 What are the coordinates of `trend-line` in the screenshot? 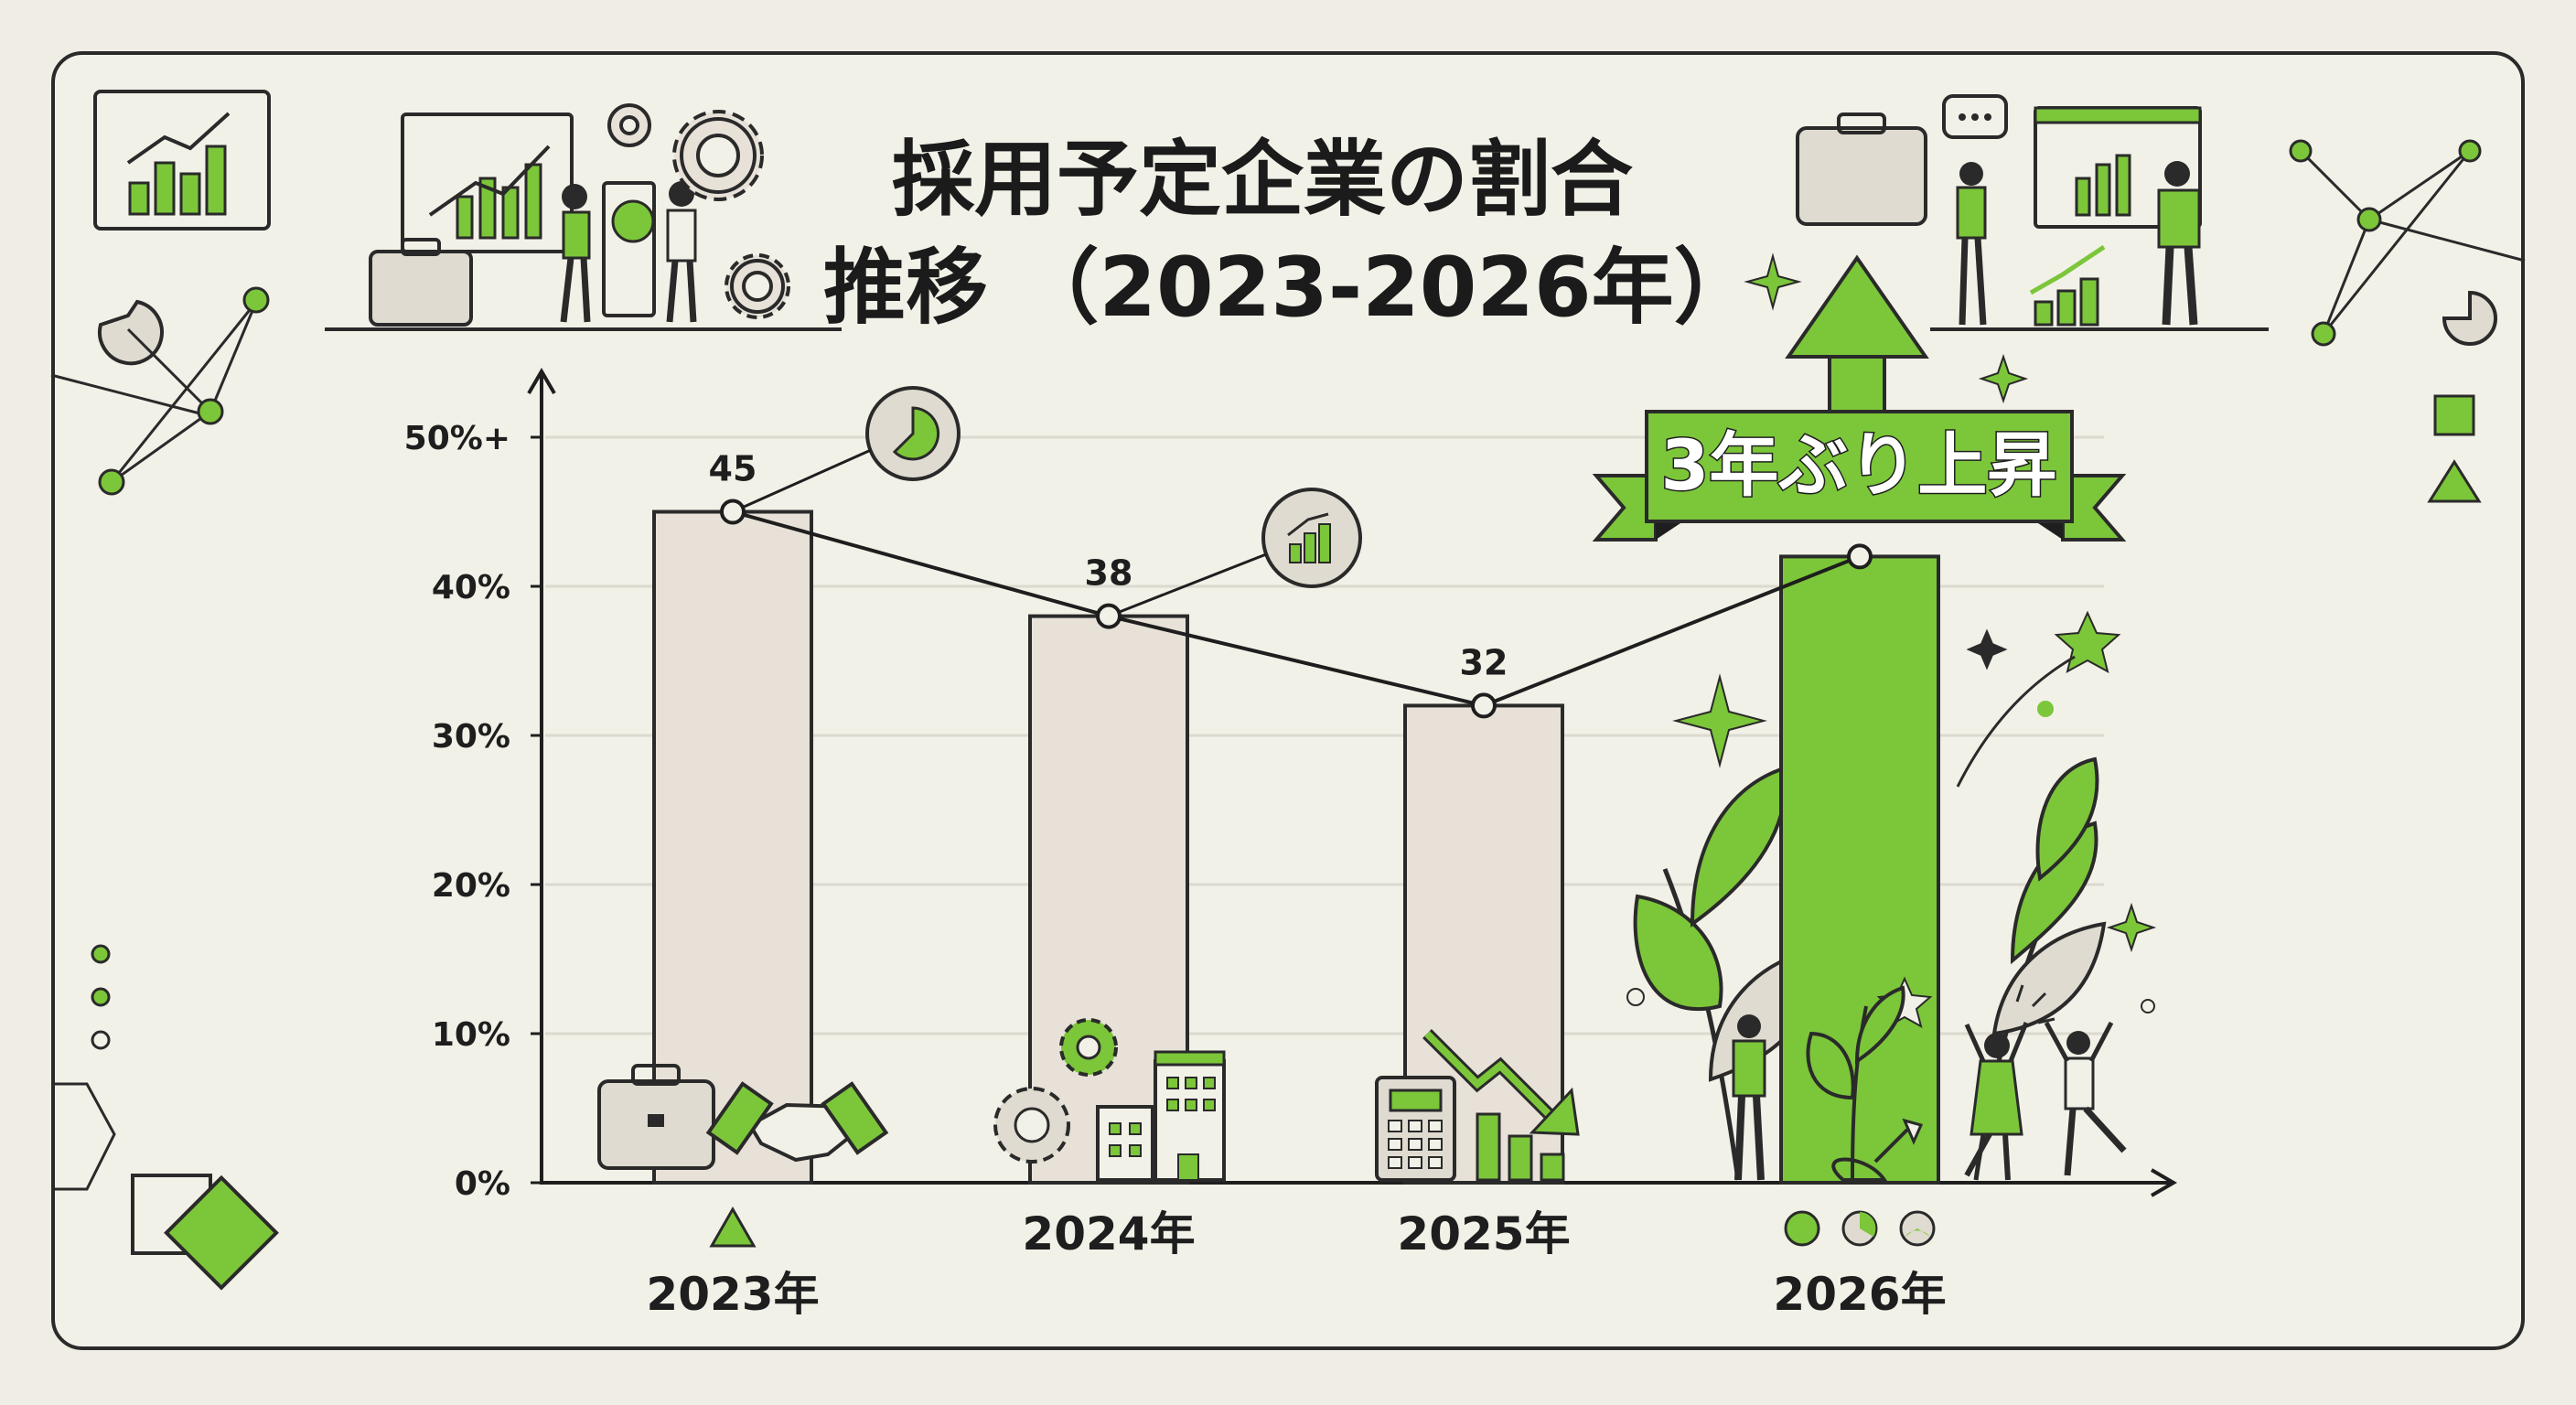 It's located at (1297, 584).